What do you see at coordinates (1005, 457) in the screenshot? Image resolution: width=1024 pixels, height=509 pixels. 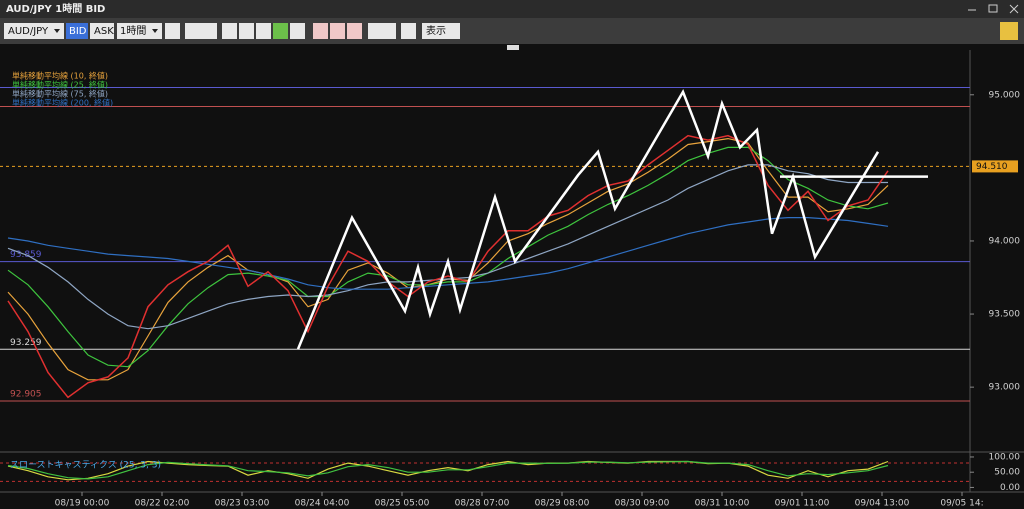 I see `y-tick-label: 100.00` at bounding box center [1005, 457].